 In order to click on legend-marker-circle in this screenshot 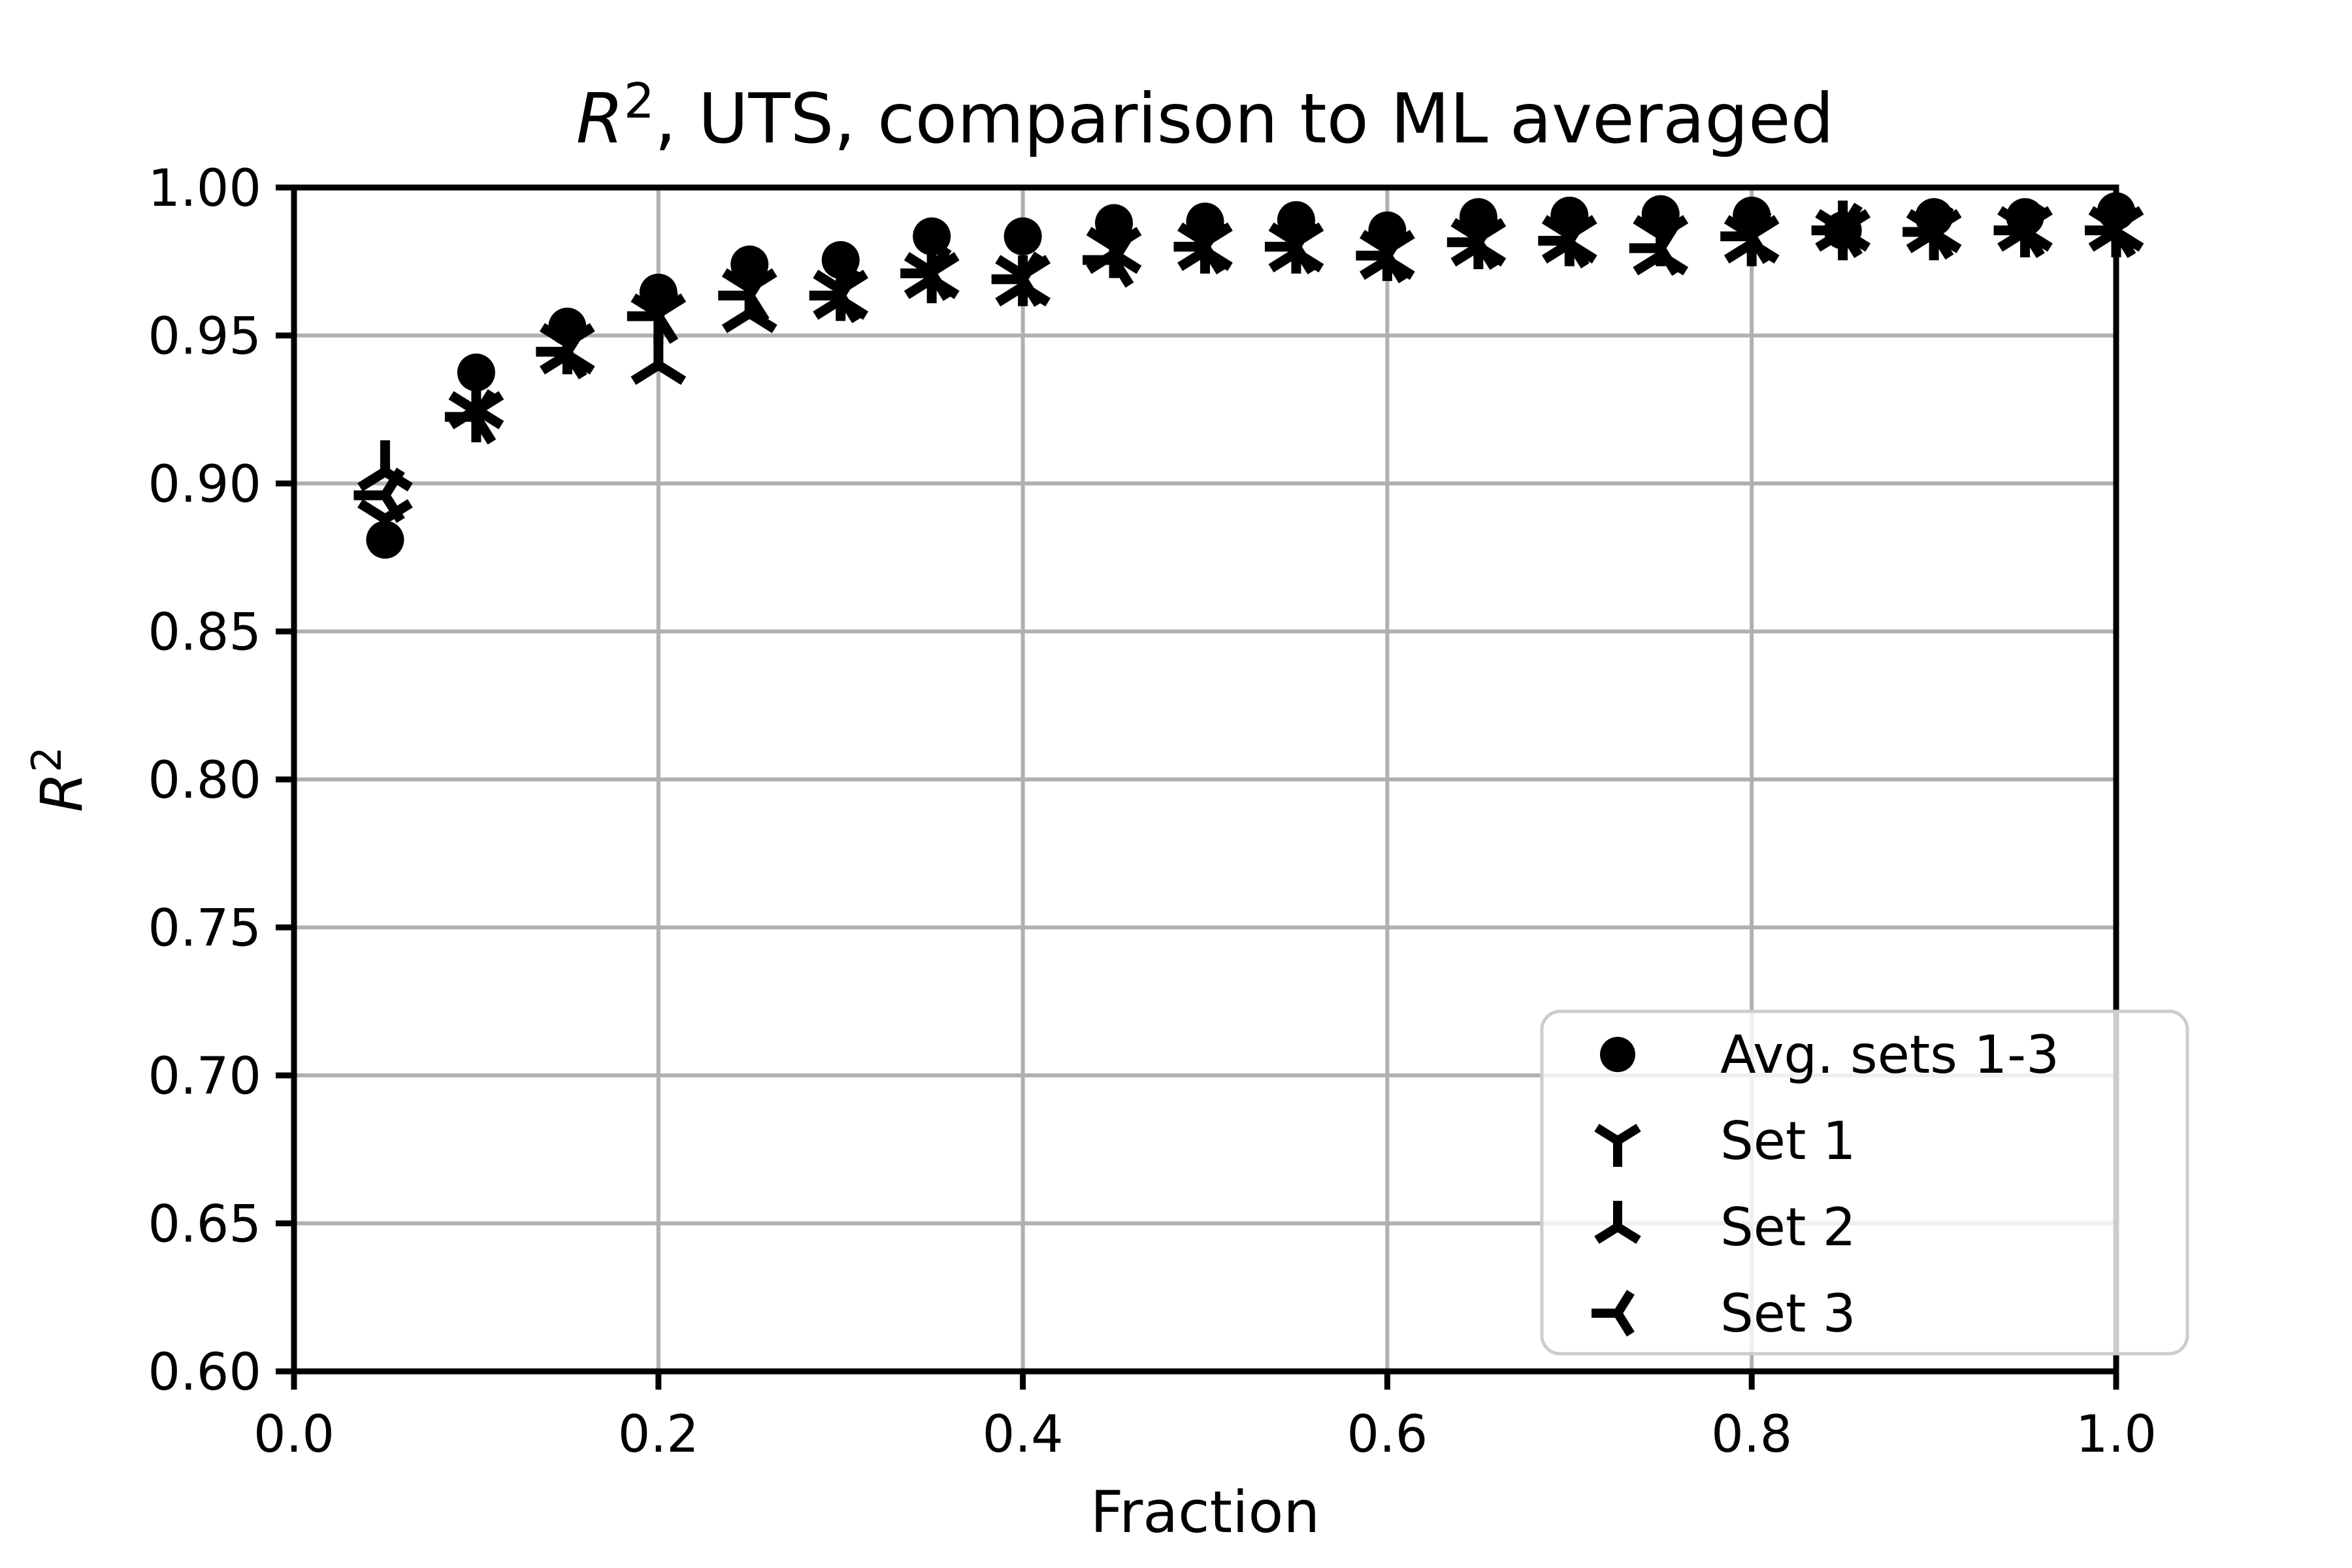, I will do `click(1617, 1054)`.